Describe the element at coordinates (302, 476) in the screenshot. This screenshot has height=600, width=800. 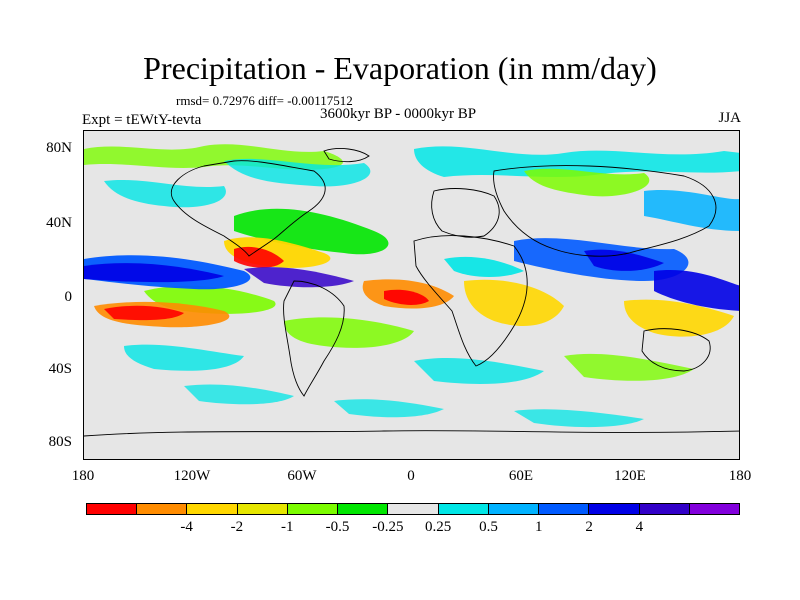
I see `x-tick-label: 60W` at that location.